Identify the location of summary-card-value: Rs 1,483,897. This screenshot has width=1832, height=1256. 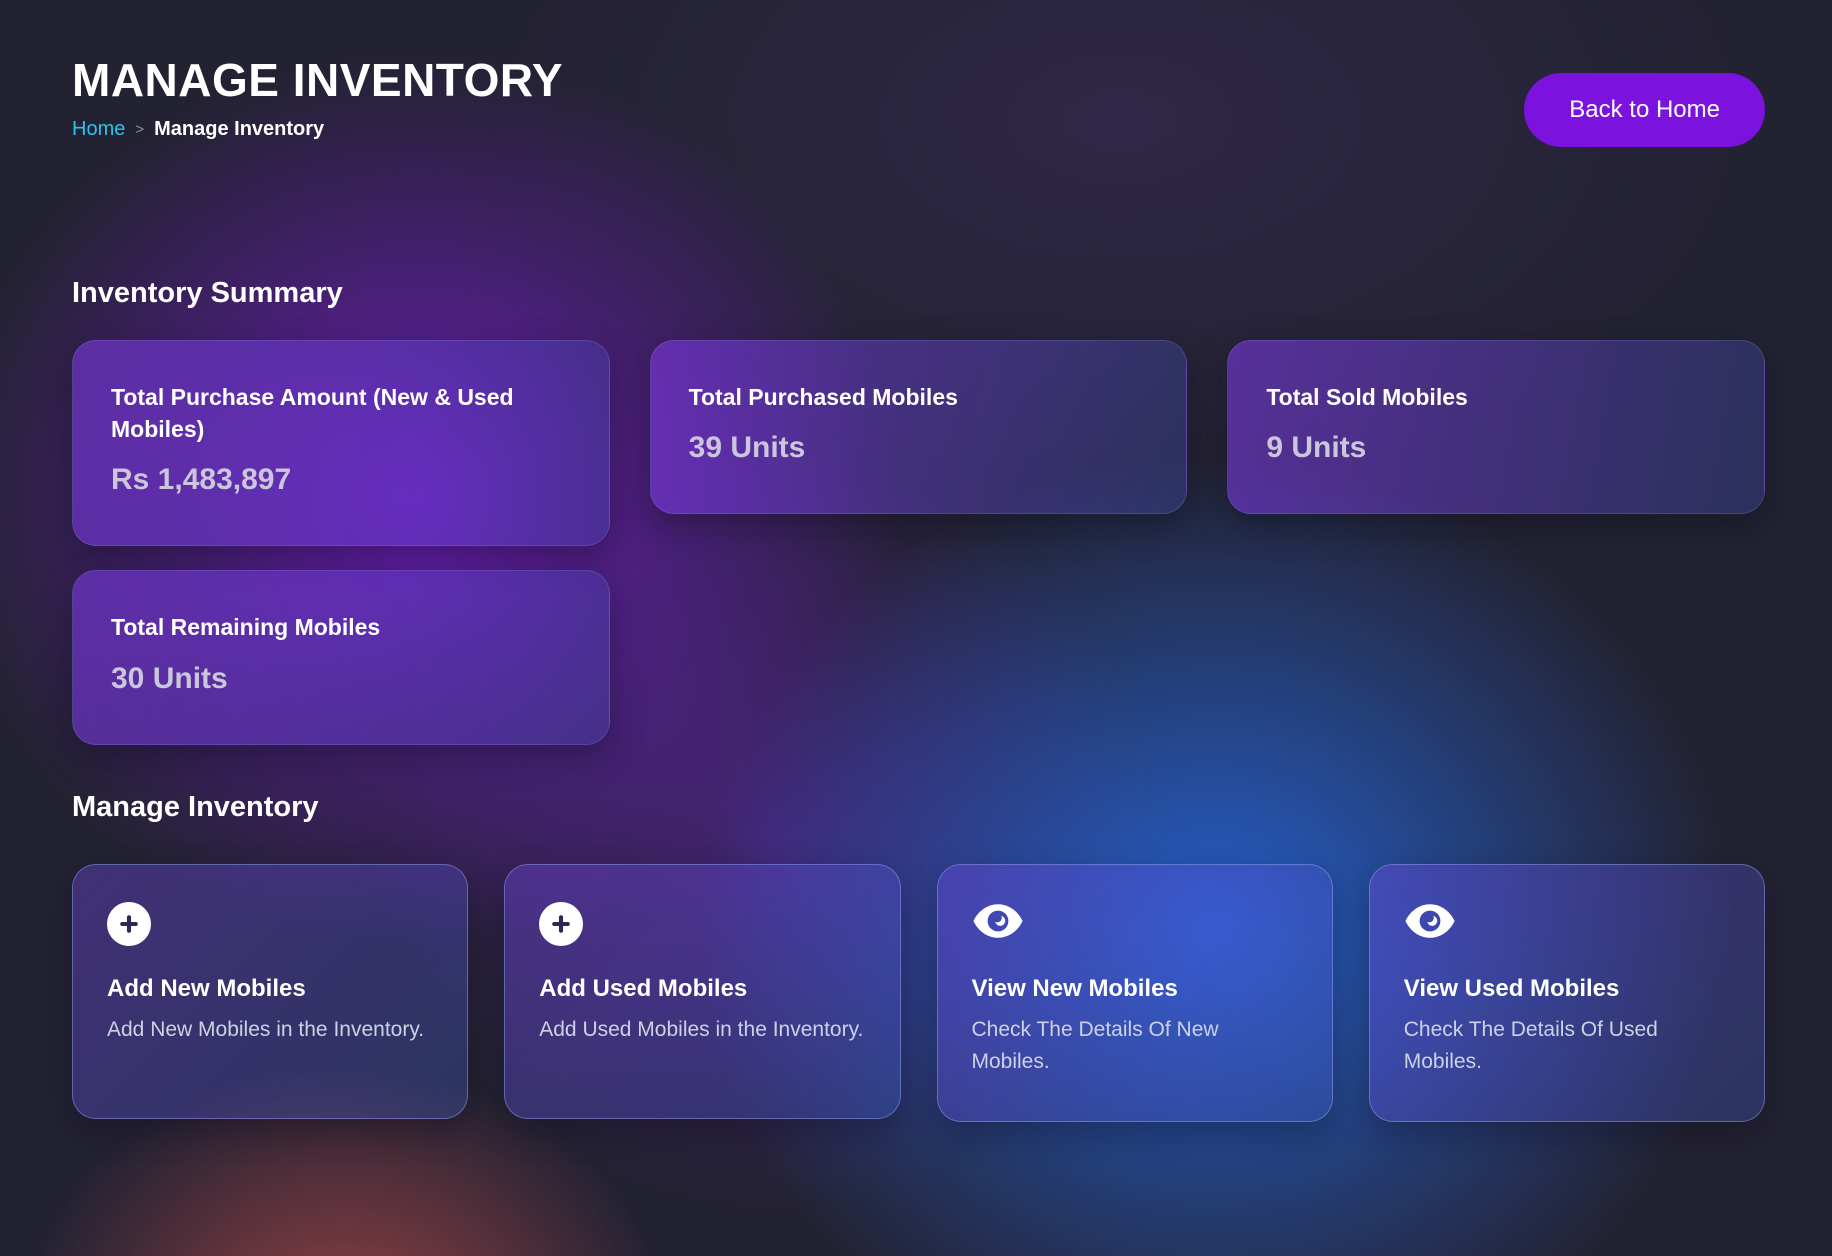
(201, 480).